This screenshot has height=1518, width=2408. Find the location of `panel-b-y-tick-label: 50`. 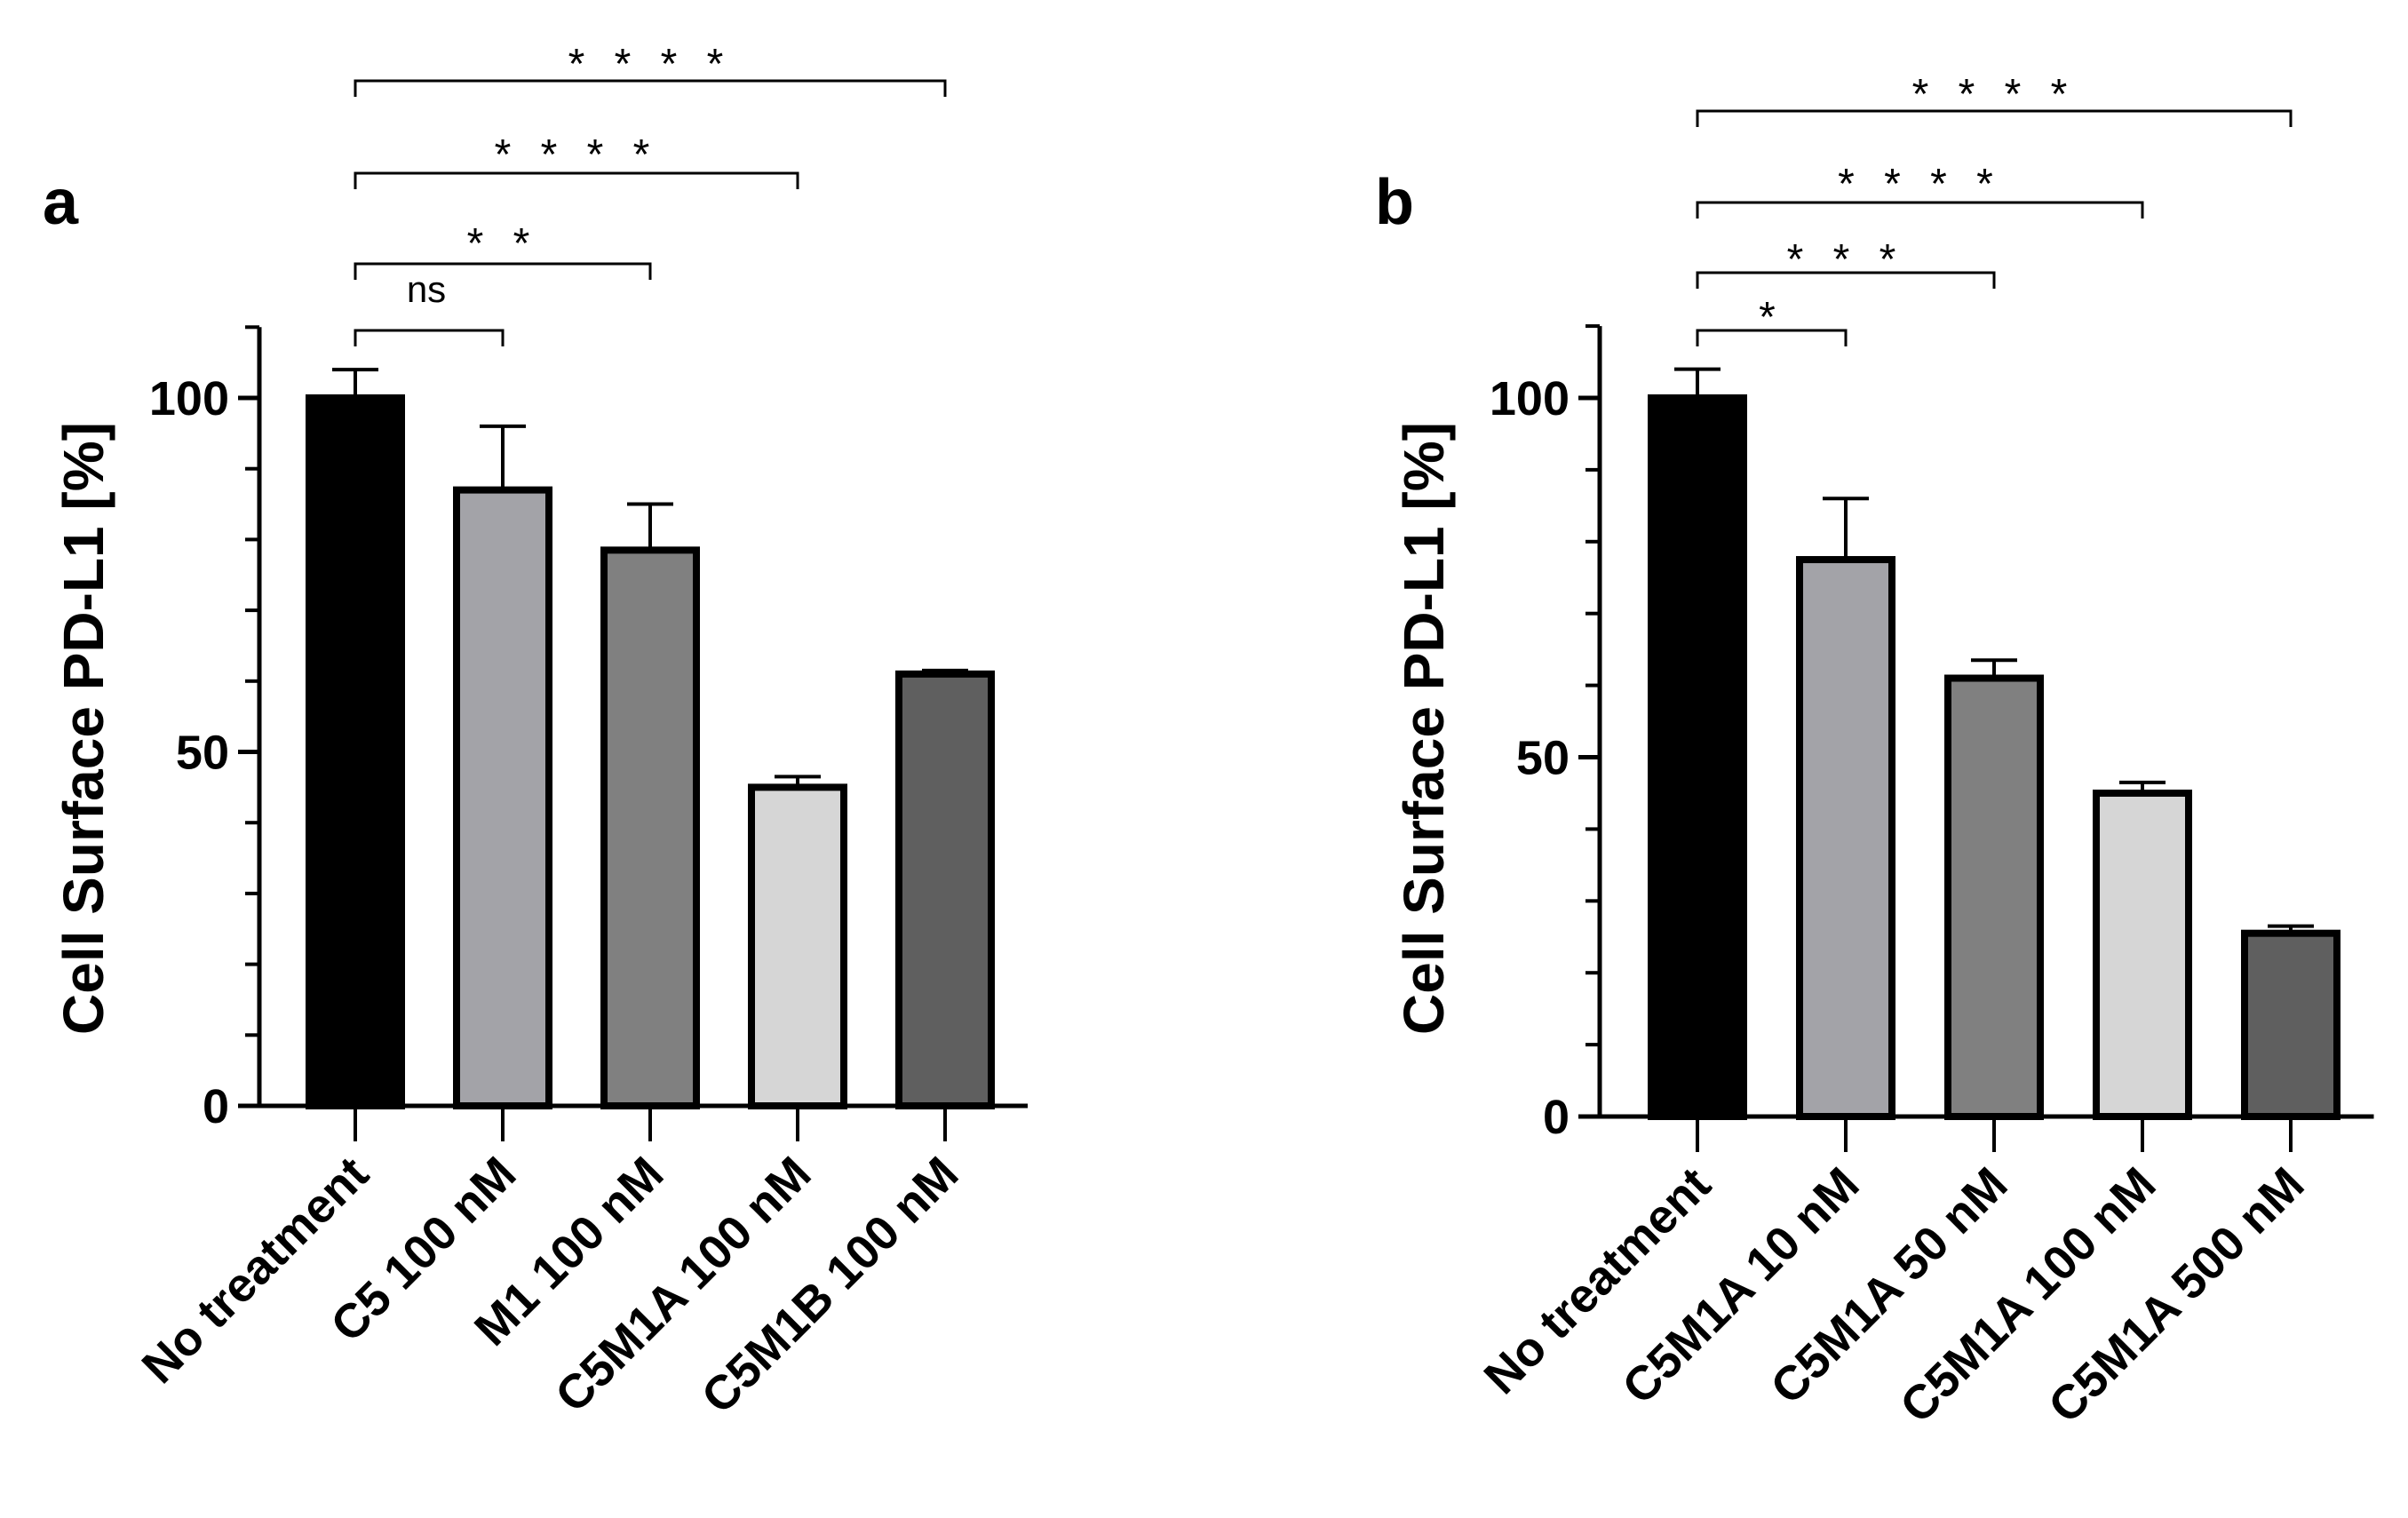

panel-b-y-tick-label: 50 is located at coordinates (1543, 758).